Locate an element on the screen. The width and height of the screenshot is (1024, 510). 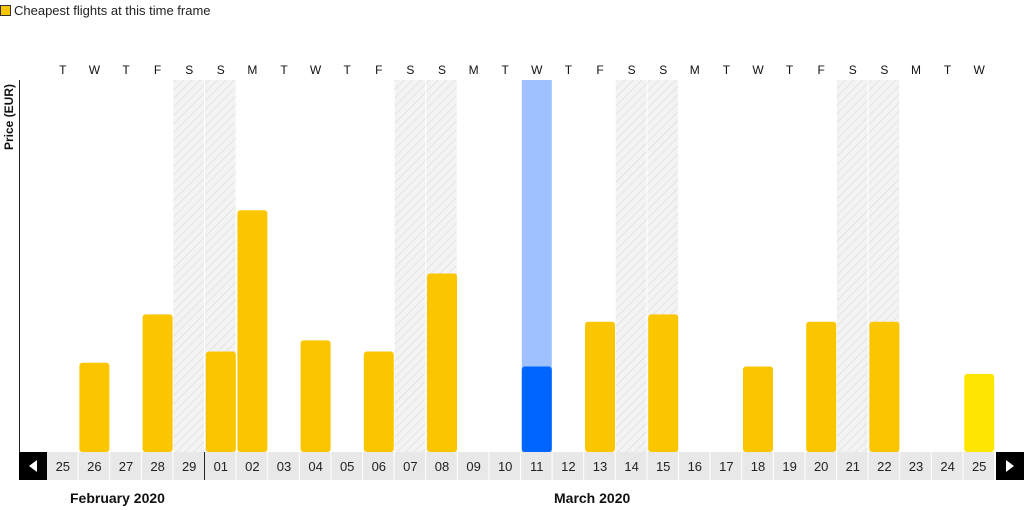
y-axis-label: Price (EUR) is located at coordinates (9, 117).